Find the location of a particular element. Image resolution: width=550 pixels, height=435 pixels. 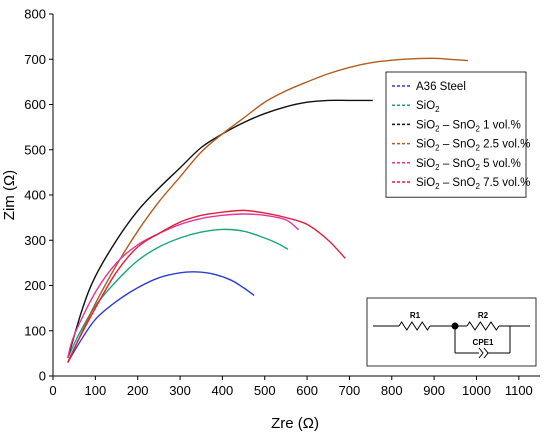

y-tick-label: 200 is located at coordinates (35, 285).